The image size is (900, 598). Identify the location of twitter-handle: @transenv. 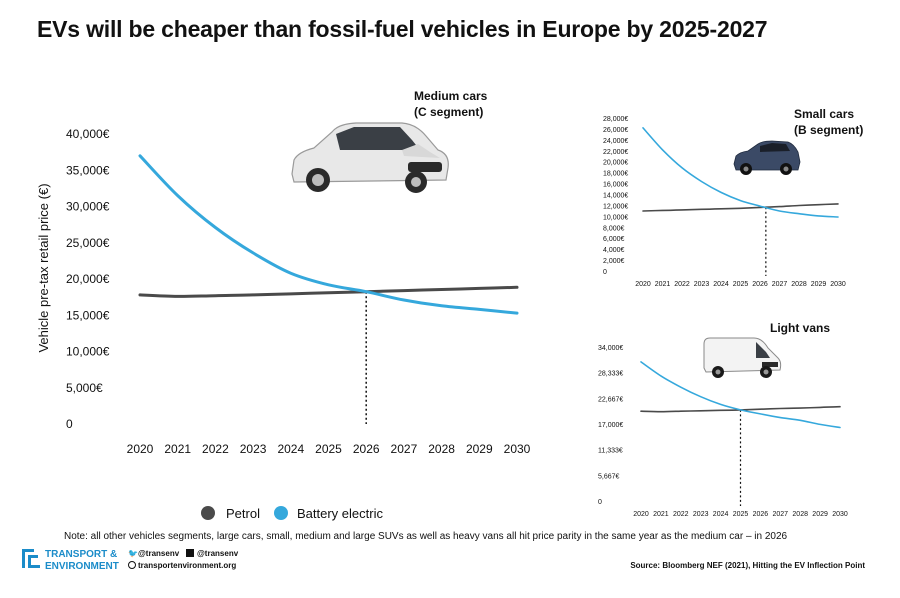
(159, 553).